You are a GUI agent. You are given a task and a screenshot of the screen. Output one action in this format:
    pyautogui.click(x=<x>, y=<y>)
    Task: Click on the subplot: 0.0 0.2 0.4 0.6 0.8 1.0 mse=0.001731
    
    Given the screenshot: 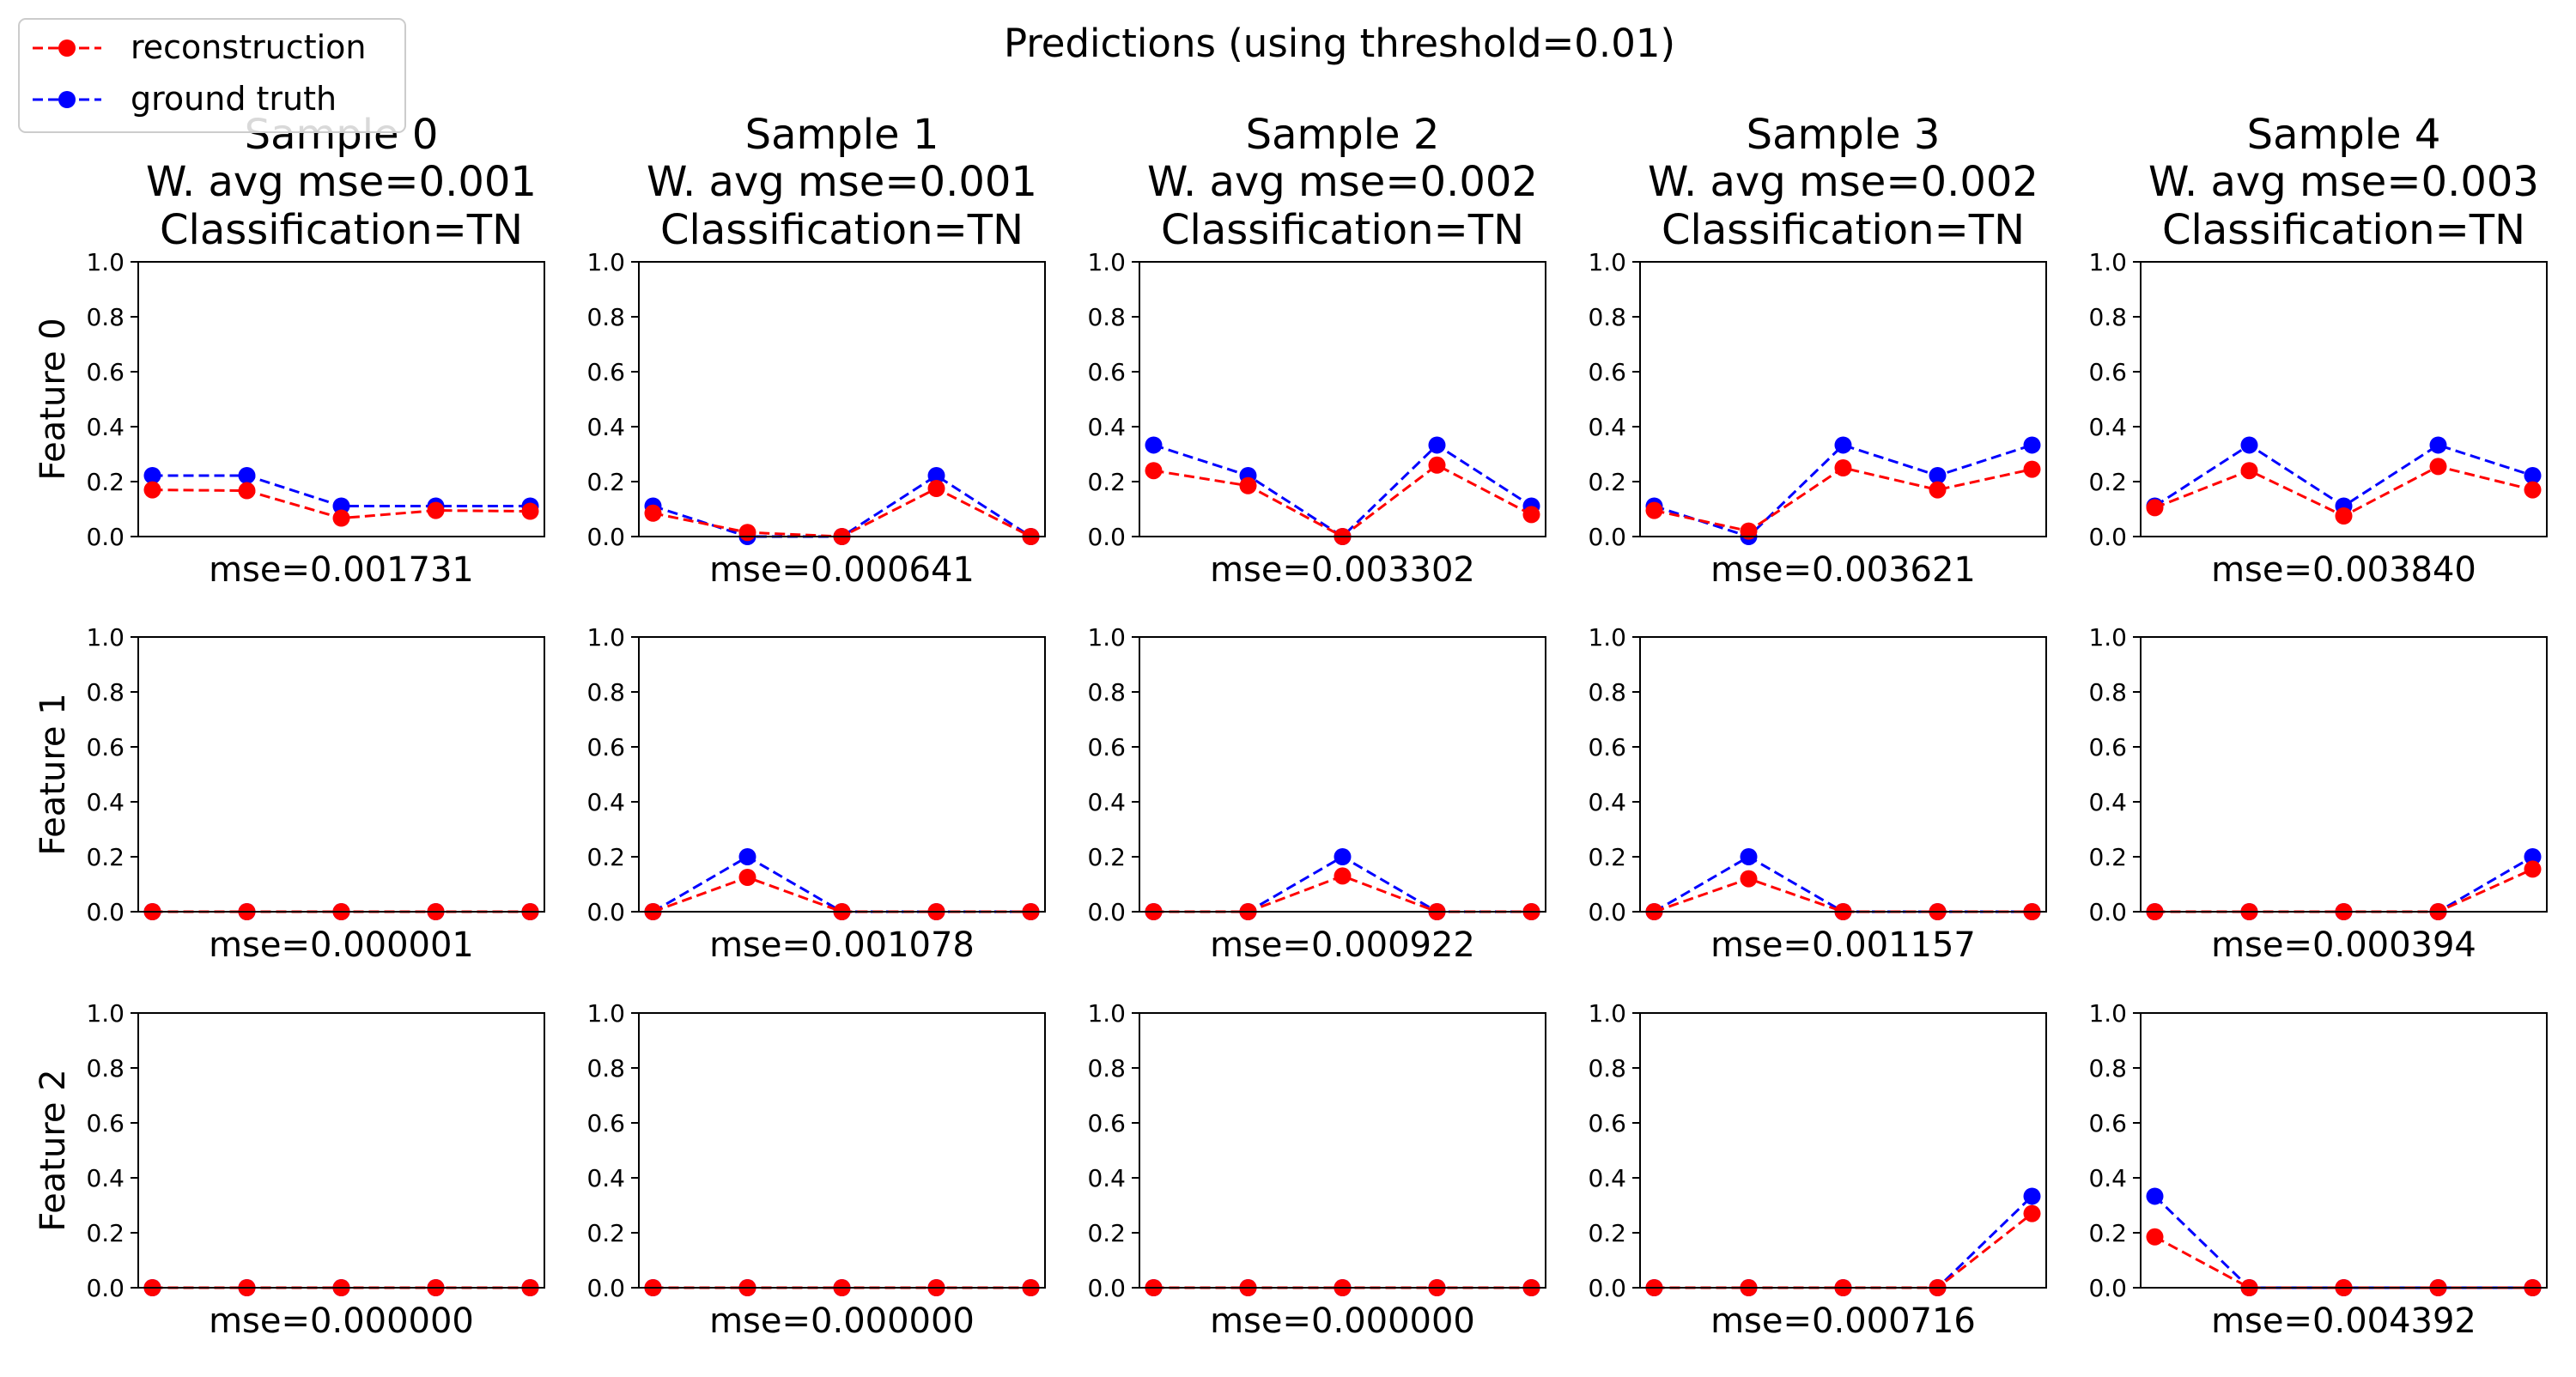 What is the action you would take?
    pyautogui.click(x=315, y=419)
    